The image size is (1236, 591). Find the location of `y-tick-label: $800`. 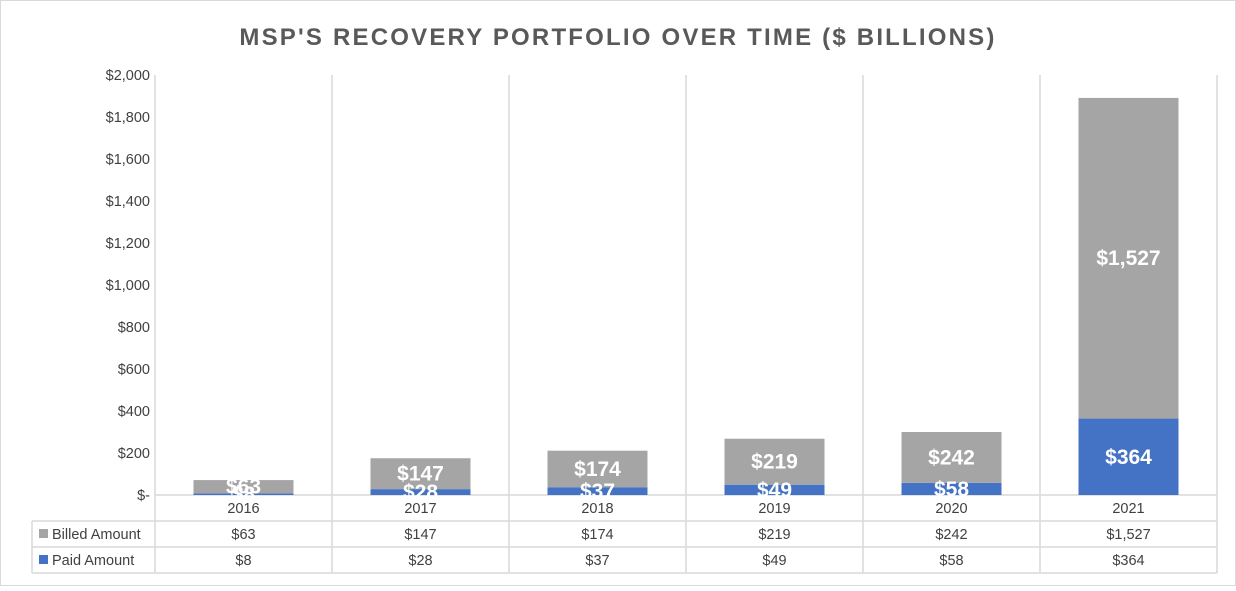

y-tick-label: $800 is located at coordinates (134, 328).